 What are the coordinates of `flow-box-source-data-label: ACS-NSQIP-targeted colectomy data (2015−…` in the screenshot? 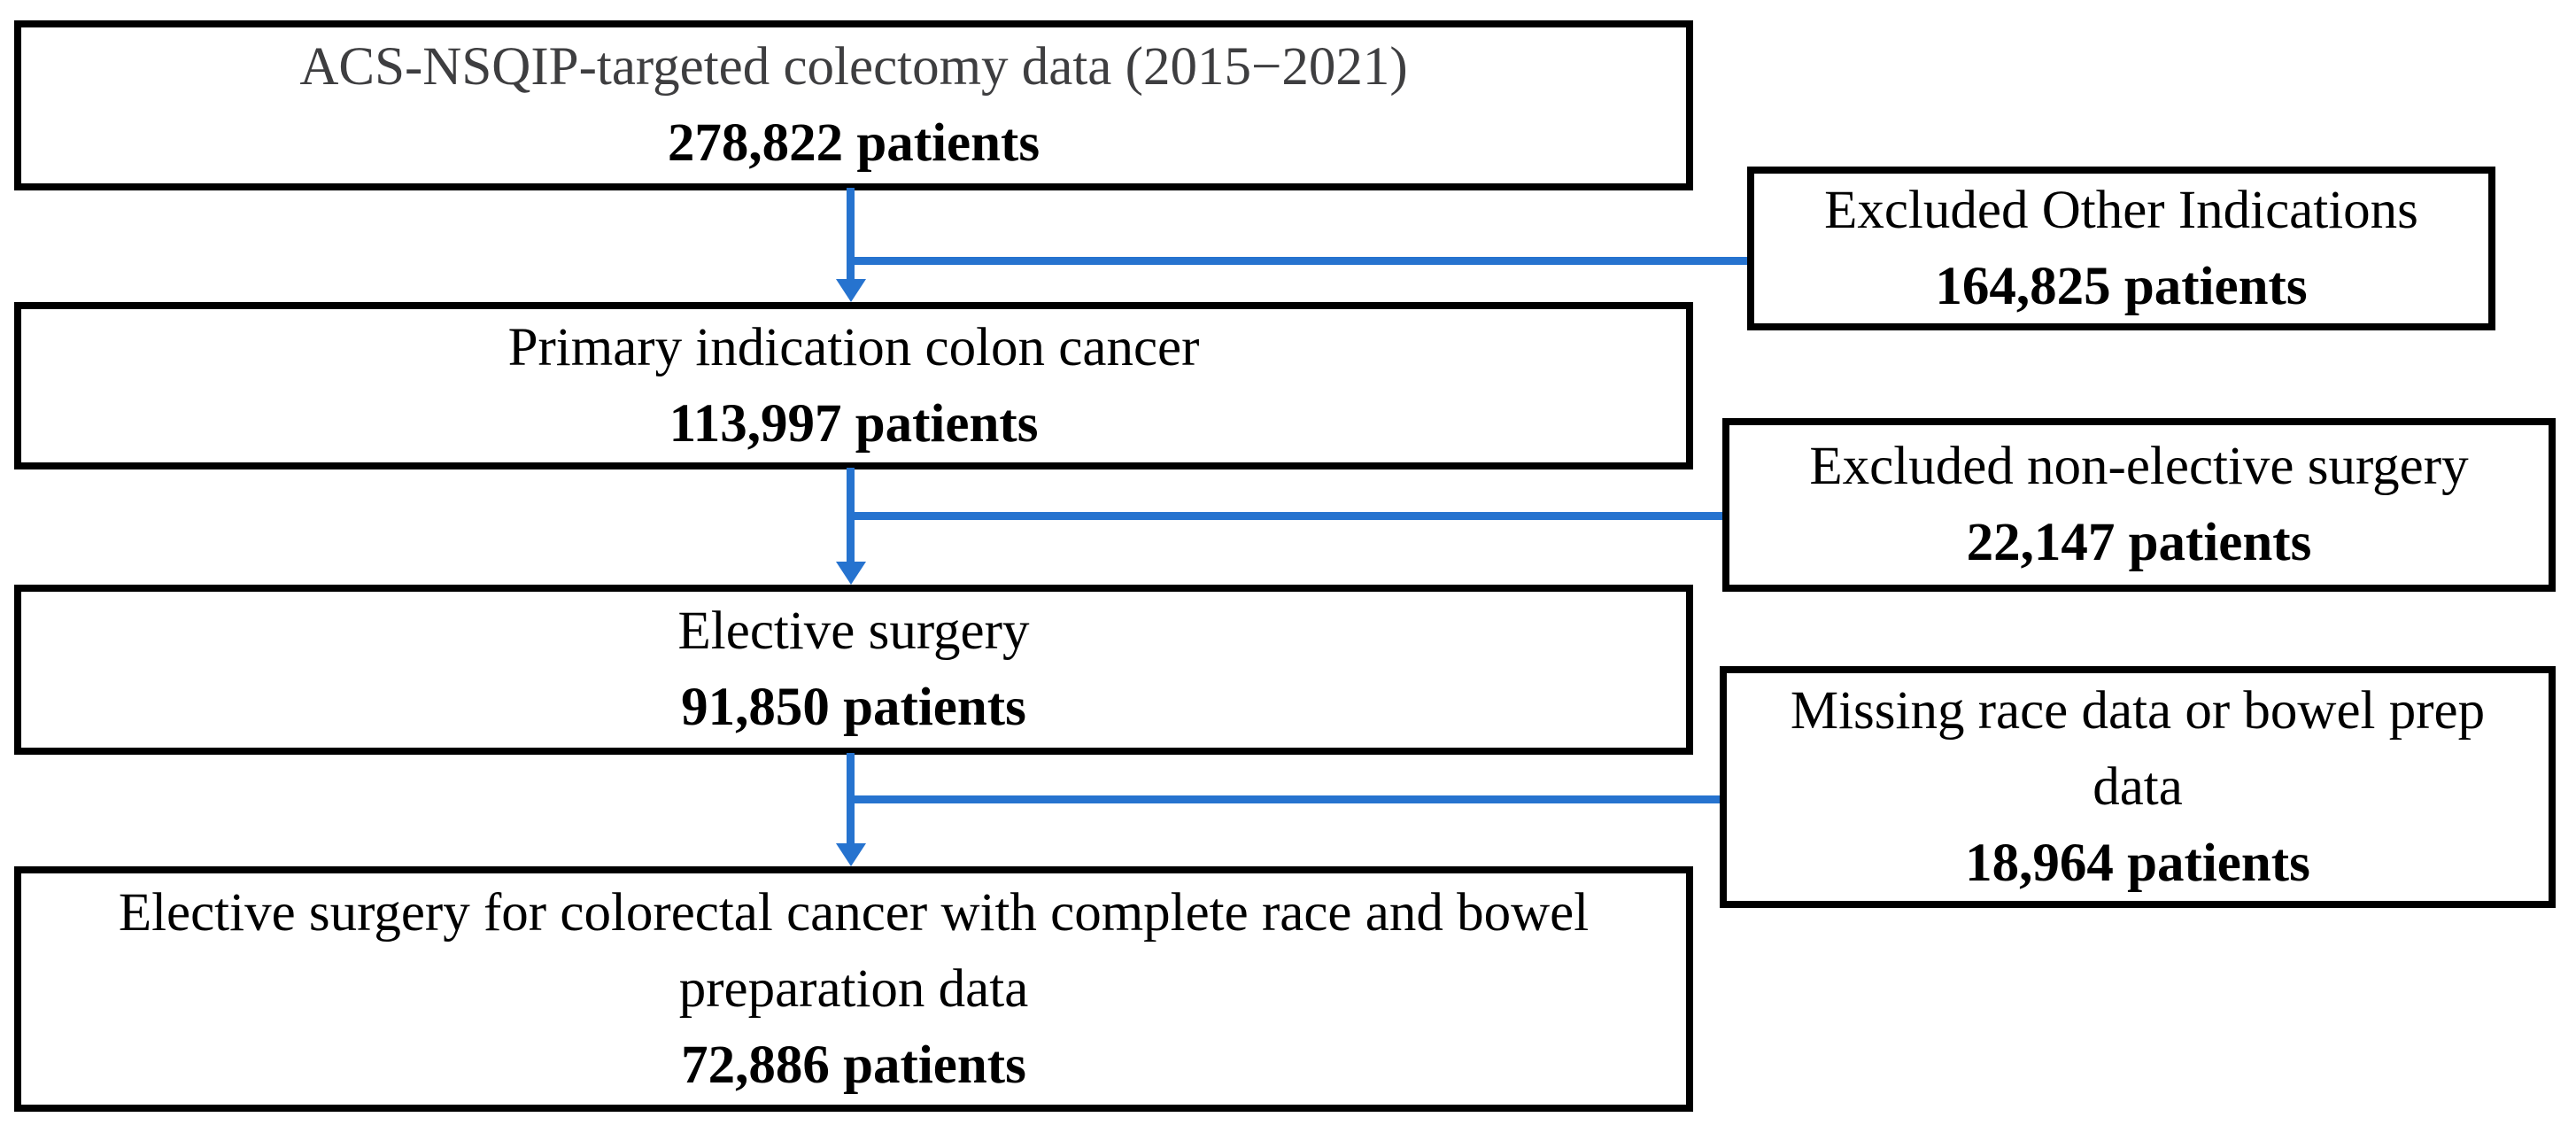 It's located at (853, 67).